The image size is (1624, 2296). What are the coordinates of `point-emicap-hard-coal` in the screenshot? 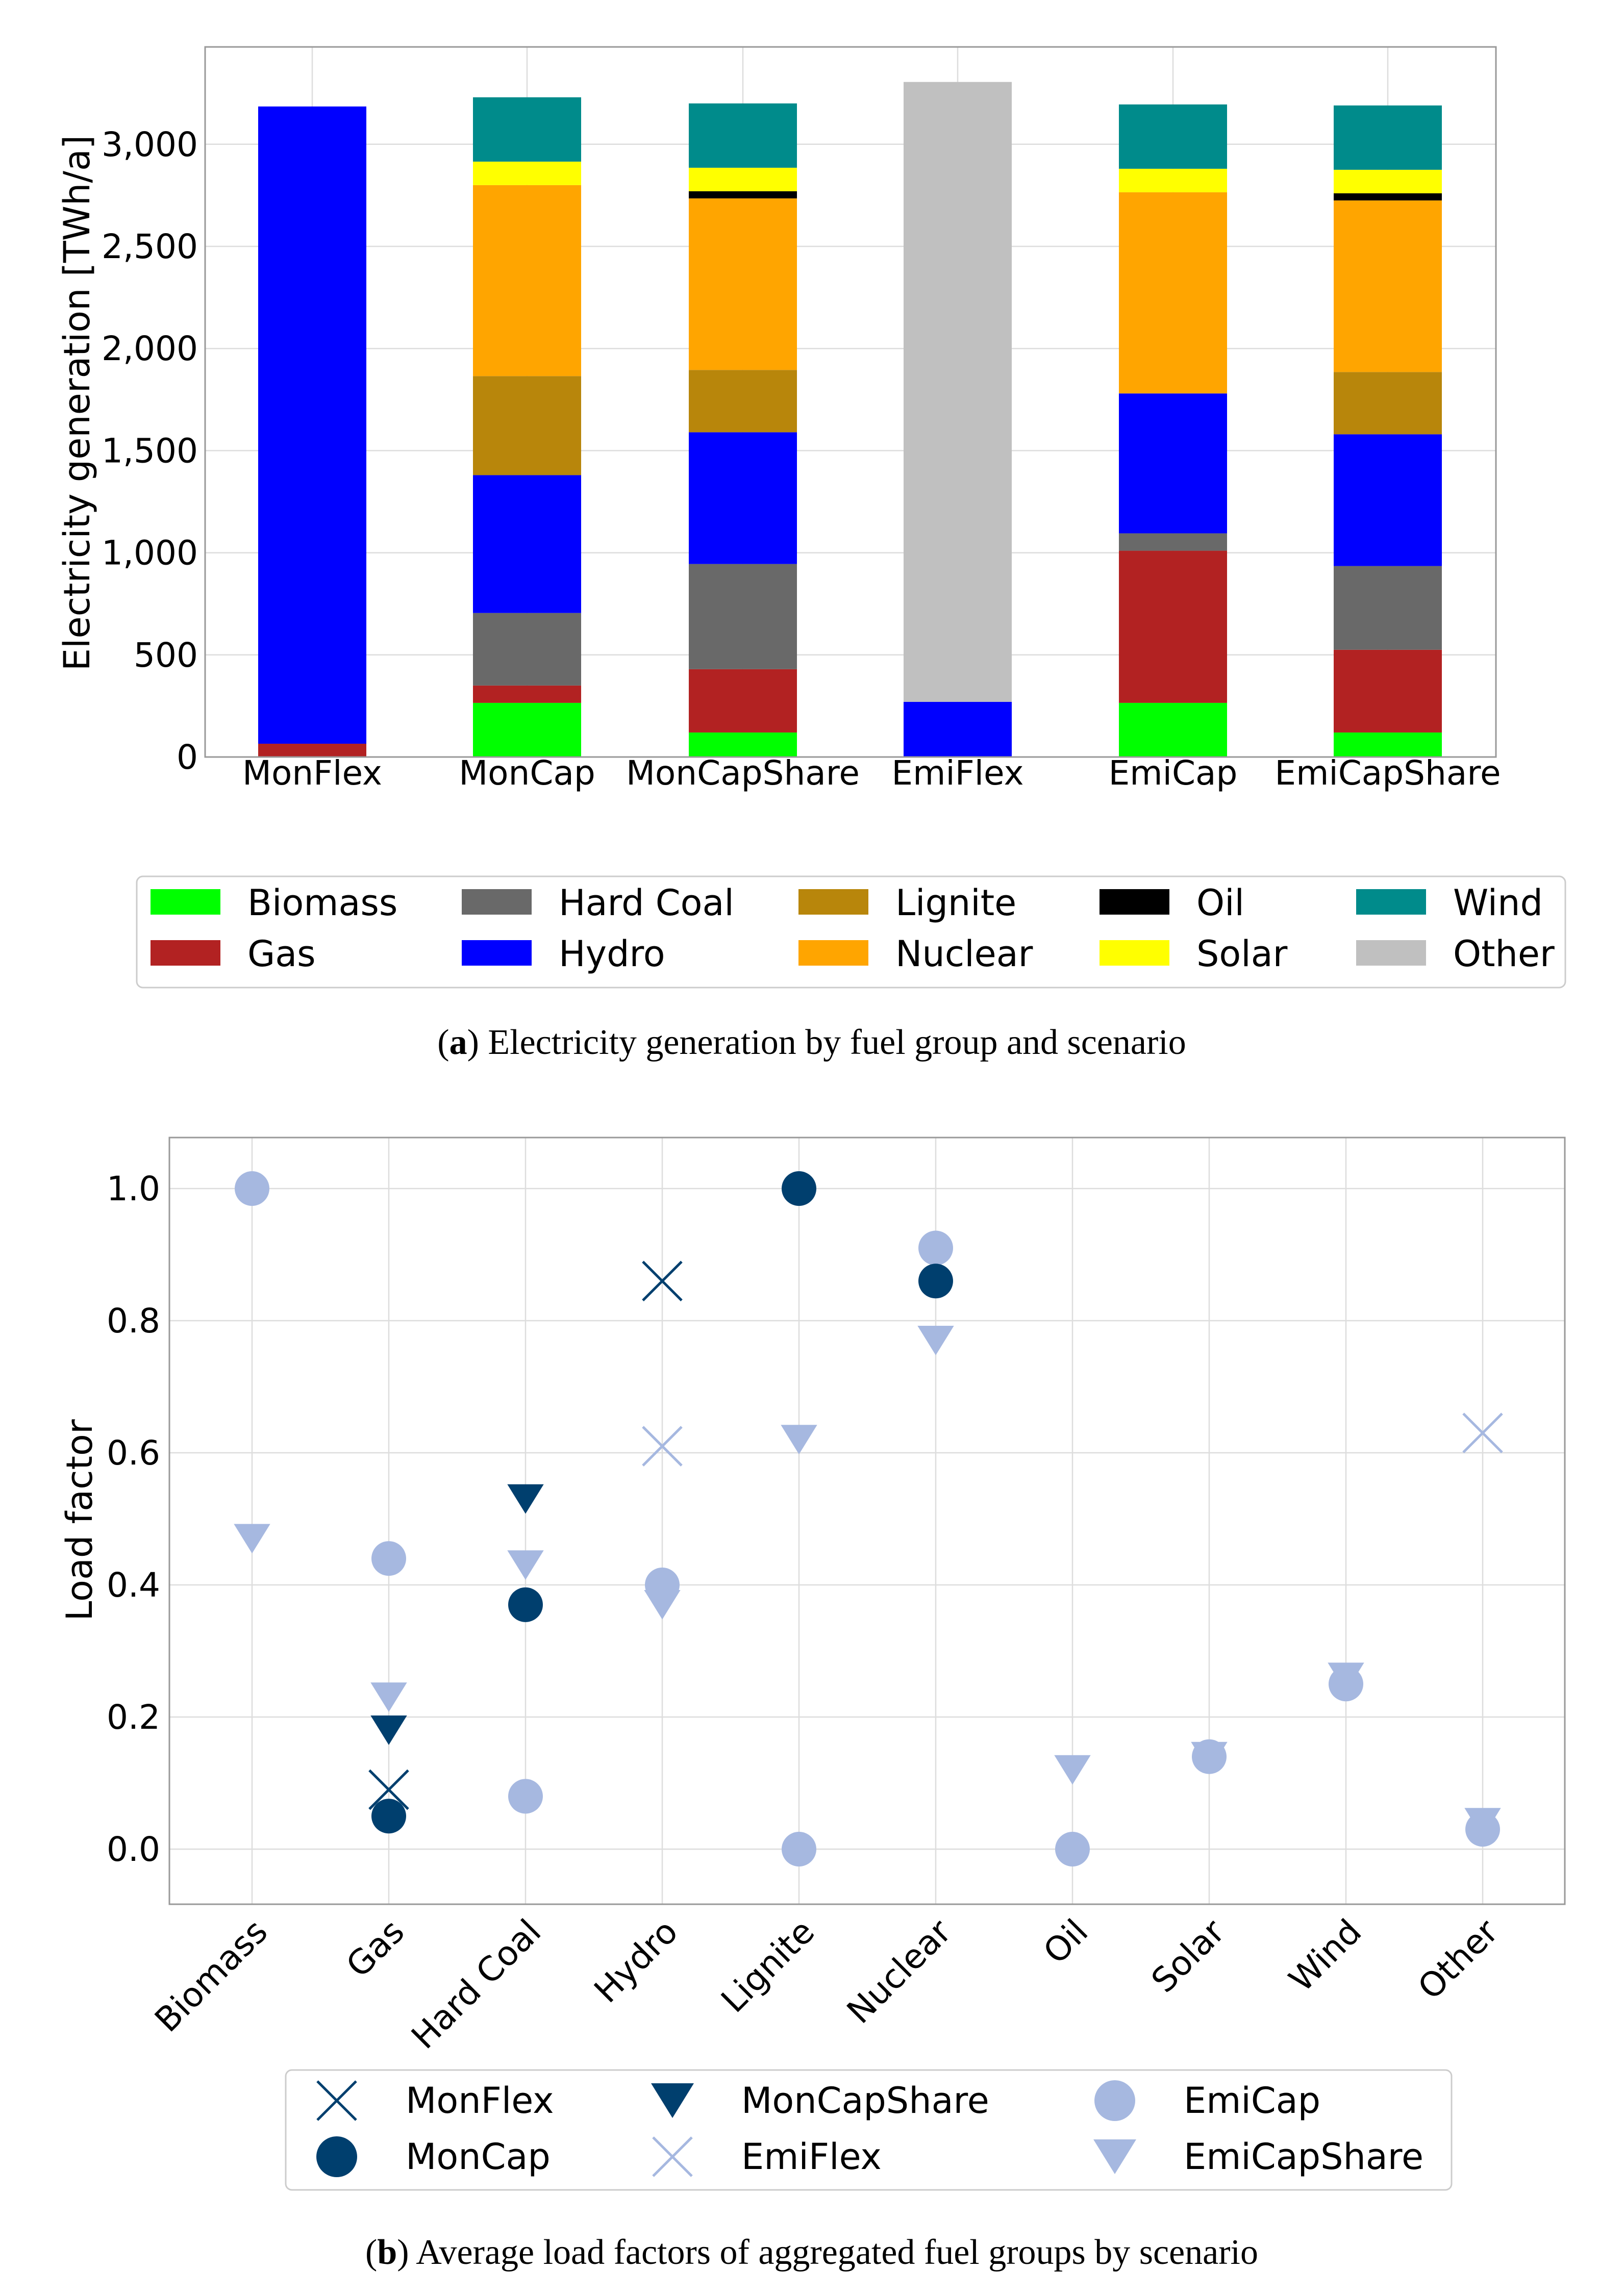 It's located at (526, 1797).